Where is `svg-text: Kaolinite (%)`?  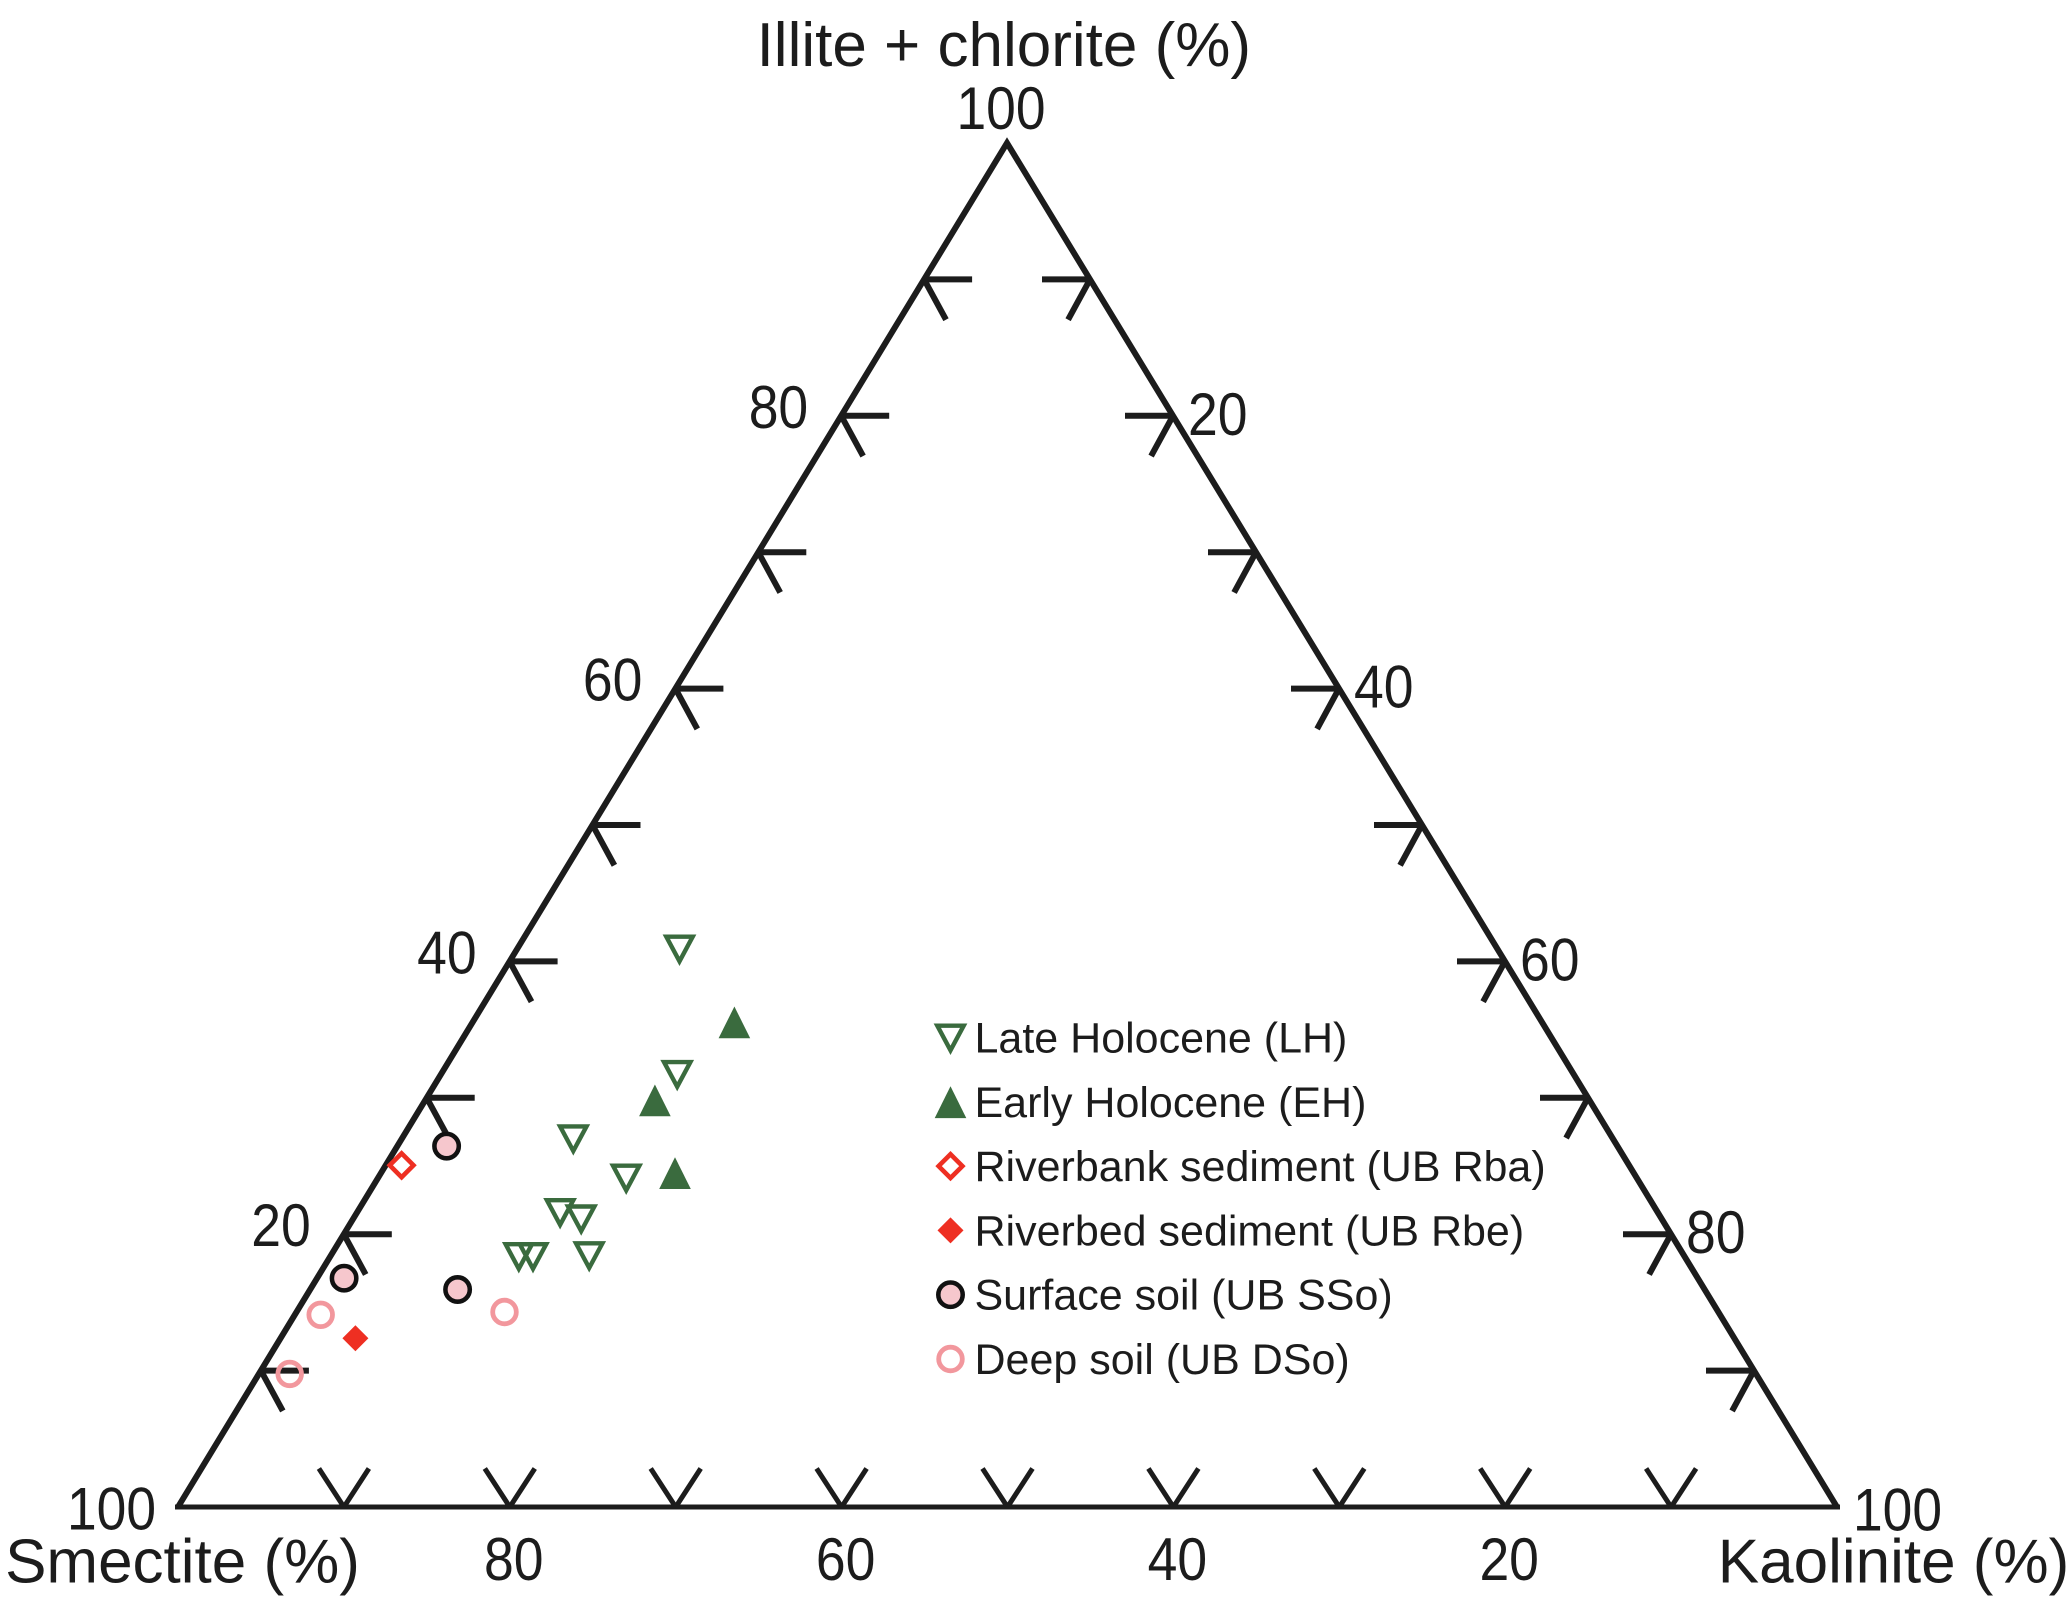
svg-text: Kaolinite (%) is located at coordinates (1892, 1562).